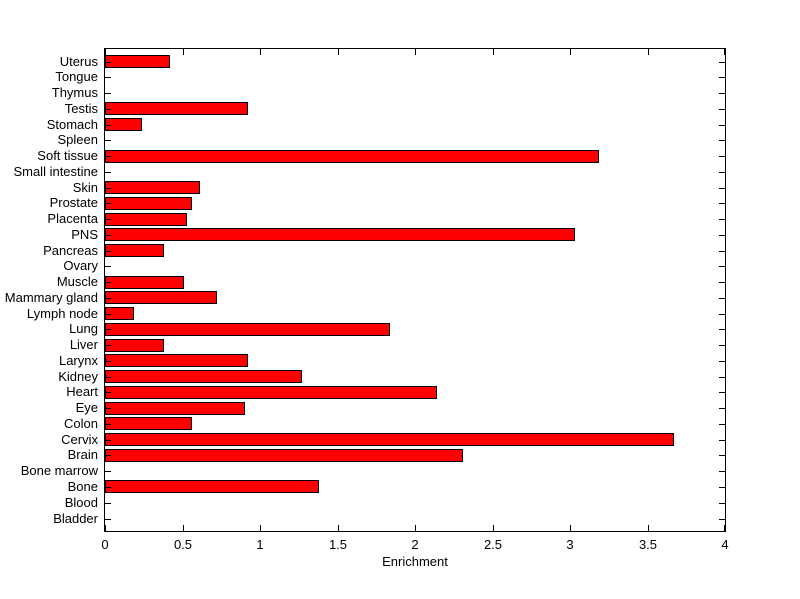 This screenshot has height=599, width=800. Describe the element at coordinates (81, 502) in the screenshot. I see `y-tick-label-blood: Blood` at that location.